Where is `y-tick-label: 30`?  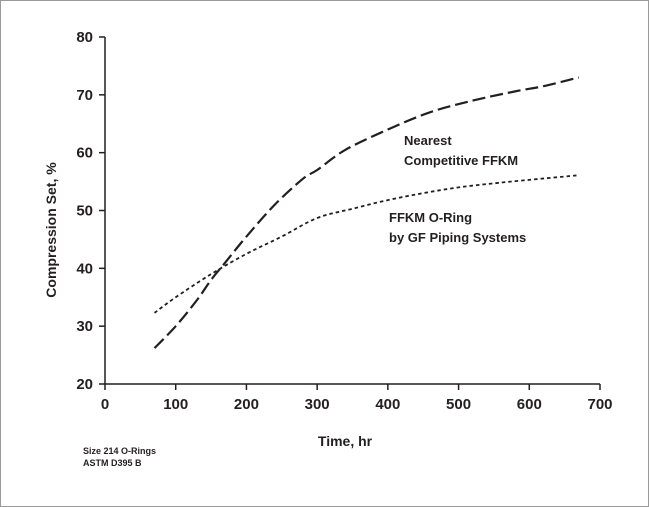 y-tick-label: 30 is located at coordinates (84, 326).